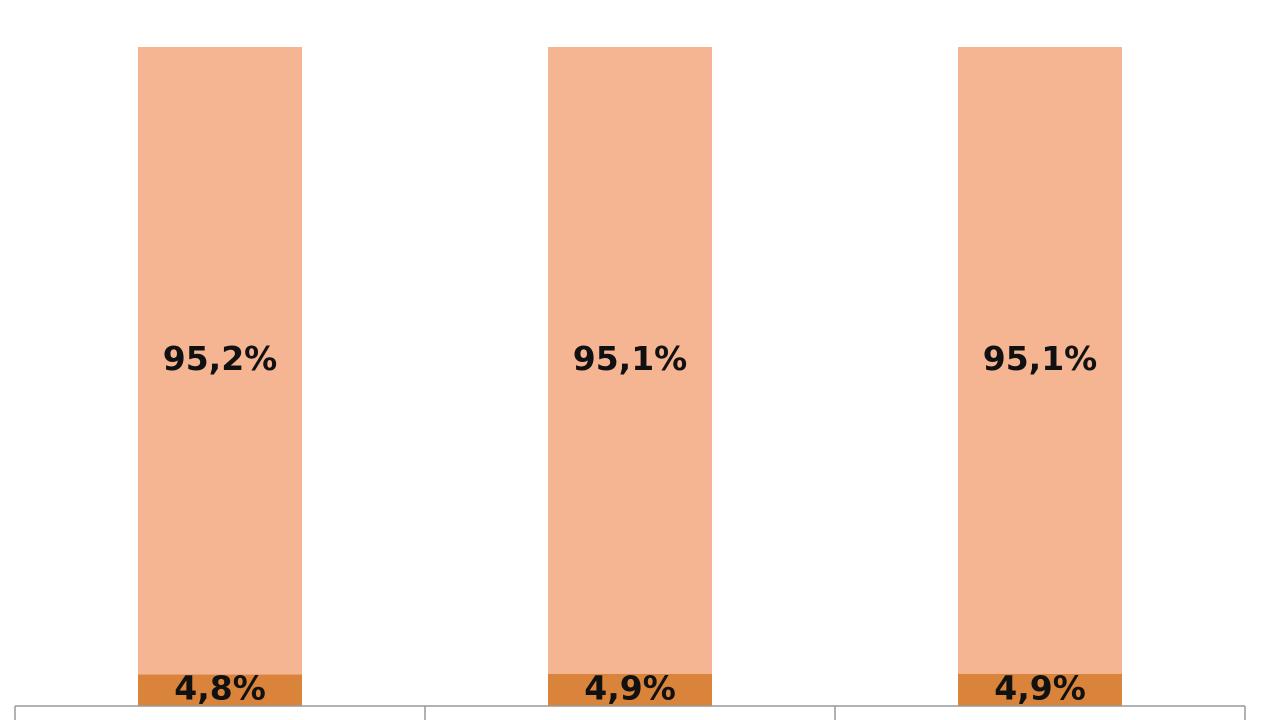  What do you see at coordinates (220, 358) in the screenshot?
I see `value-label: 95,2%` at bounding box center [220, 358].